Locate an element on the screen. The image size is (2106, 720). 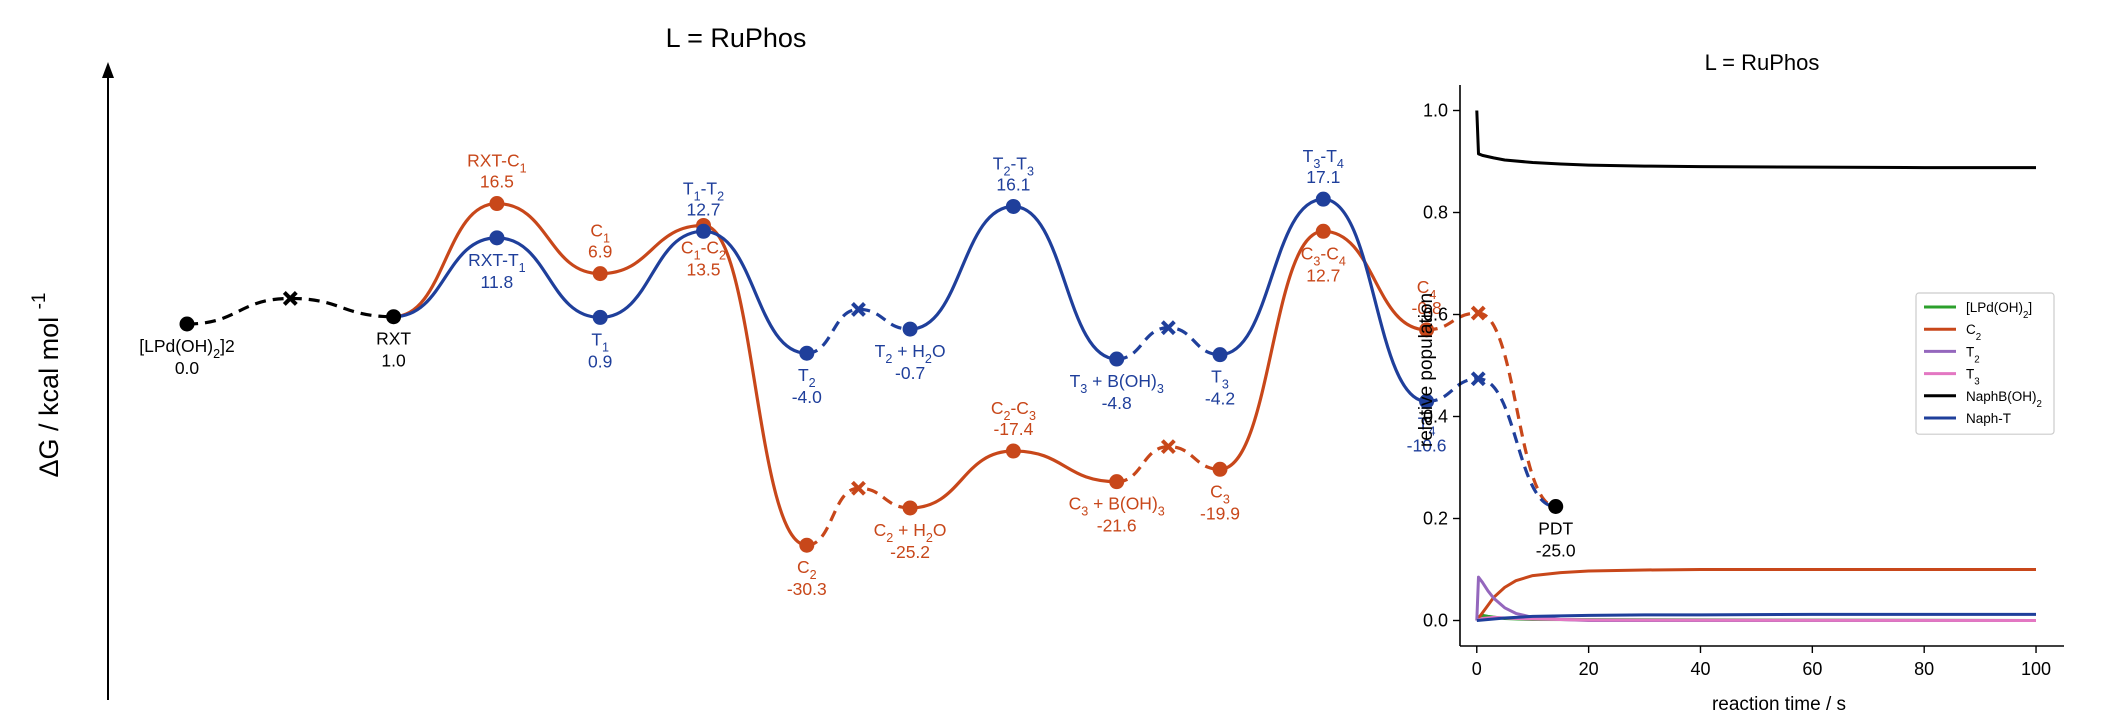
state-name: C3 + B(OH)3 is located at coordinates (1117, 506).